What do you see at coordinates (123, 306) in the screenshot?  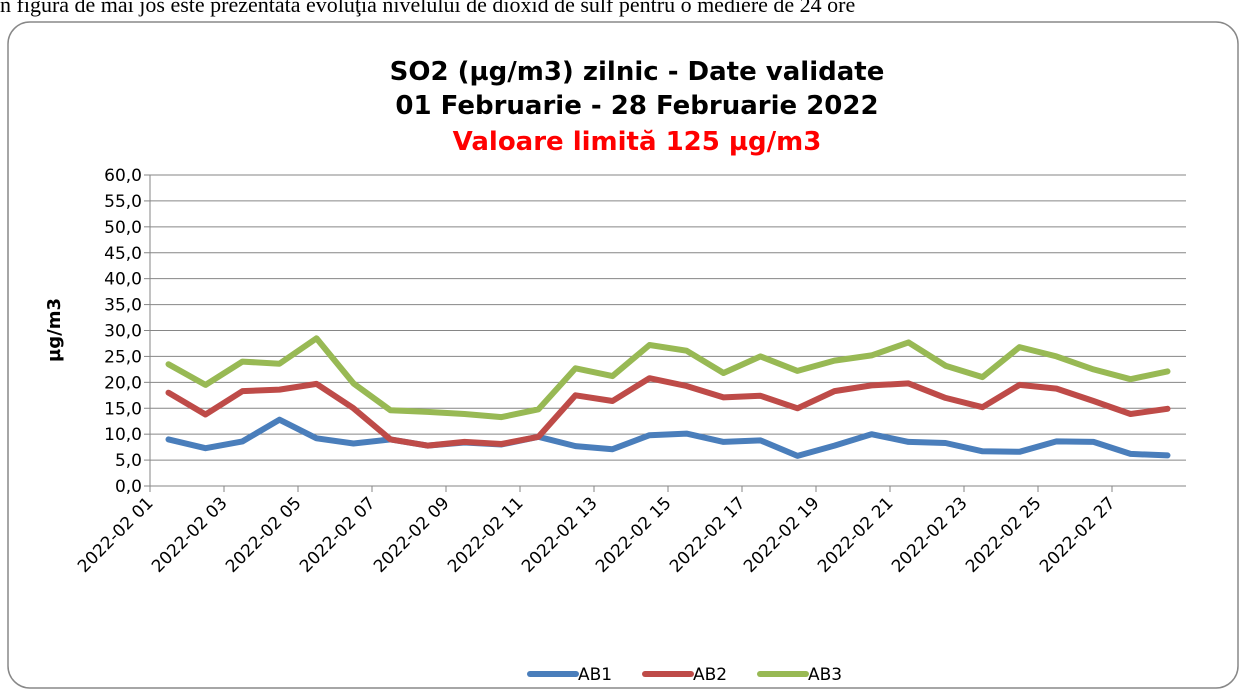 I see `y-tick-label: 35,0` at bounding box center [123, 306].